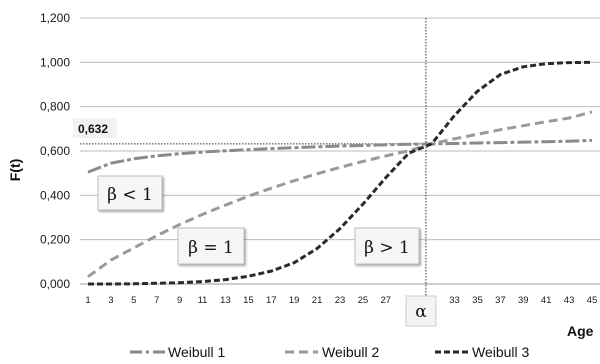 The width and height of the screenshot is (600, 364). I want to click on x-tick-label: 27, so click(386, 300).